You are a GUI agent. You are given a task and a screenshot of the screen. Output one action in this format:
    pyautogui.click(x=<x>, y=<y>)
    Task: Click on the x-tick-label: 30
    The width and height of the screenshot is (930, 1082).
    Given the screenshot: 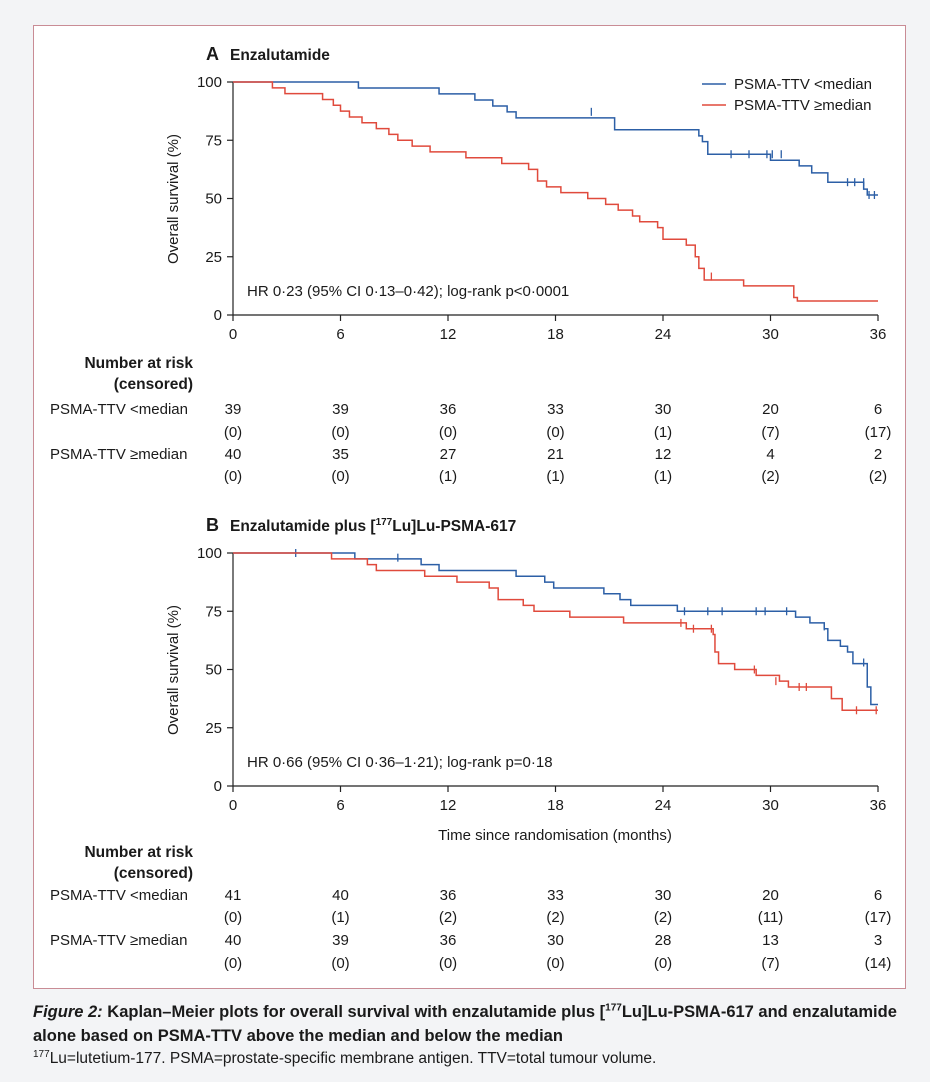 What is the action you would take?
    pyautogui.click(x=770, y=334)
    